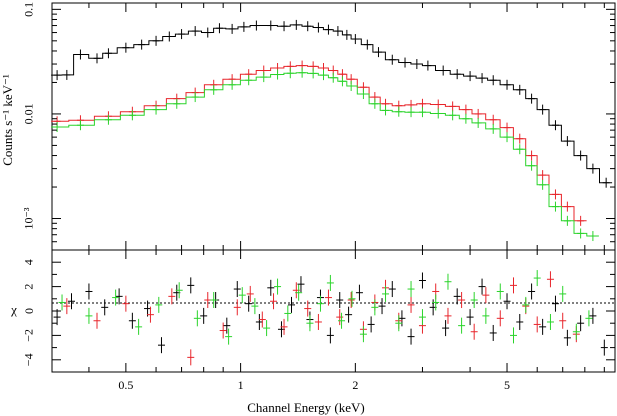 The image size is (617, 416). What do you see at coordinates (29, 287) in the screenshot?
I see `residuals-ytick-label-3: 2` at bounding box center [29, 287].